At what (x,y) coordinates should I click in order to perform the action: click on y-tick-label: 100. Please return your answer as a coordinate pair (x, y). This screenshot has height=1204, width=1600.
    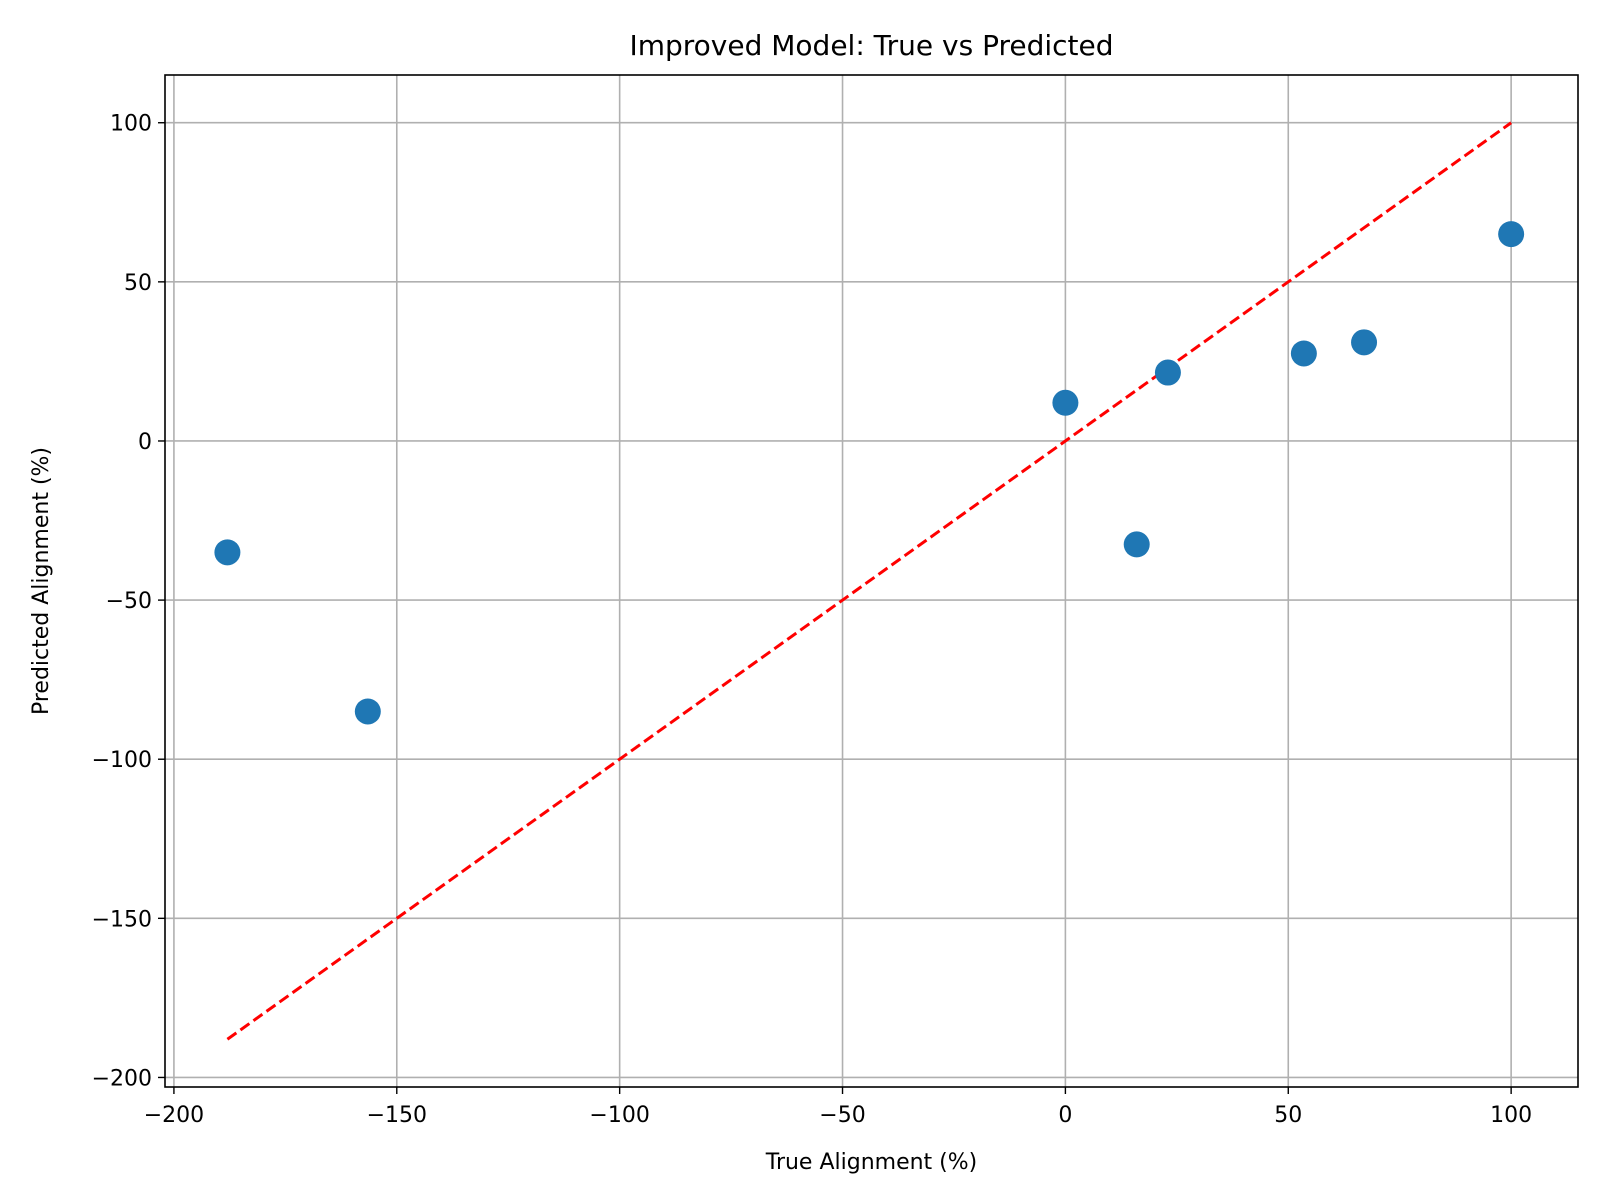
    Looking at the image, I should click on (131, 124).